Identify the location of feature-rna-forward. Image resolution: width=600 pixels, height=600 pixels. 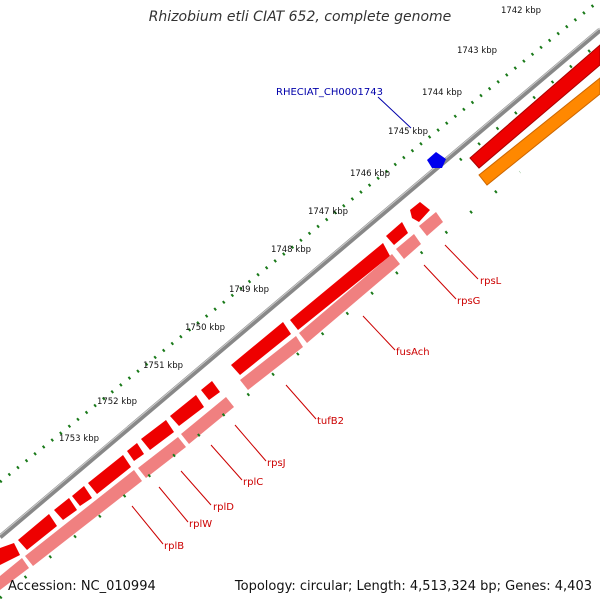
(539, 131).